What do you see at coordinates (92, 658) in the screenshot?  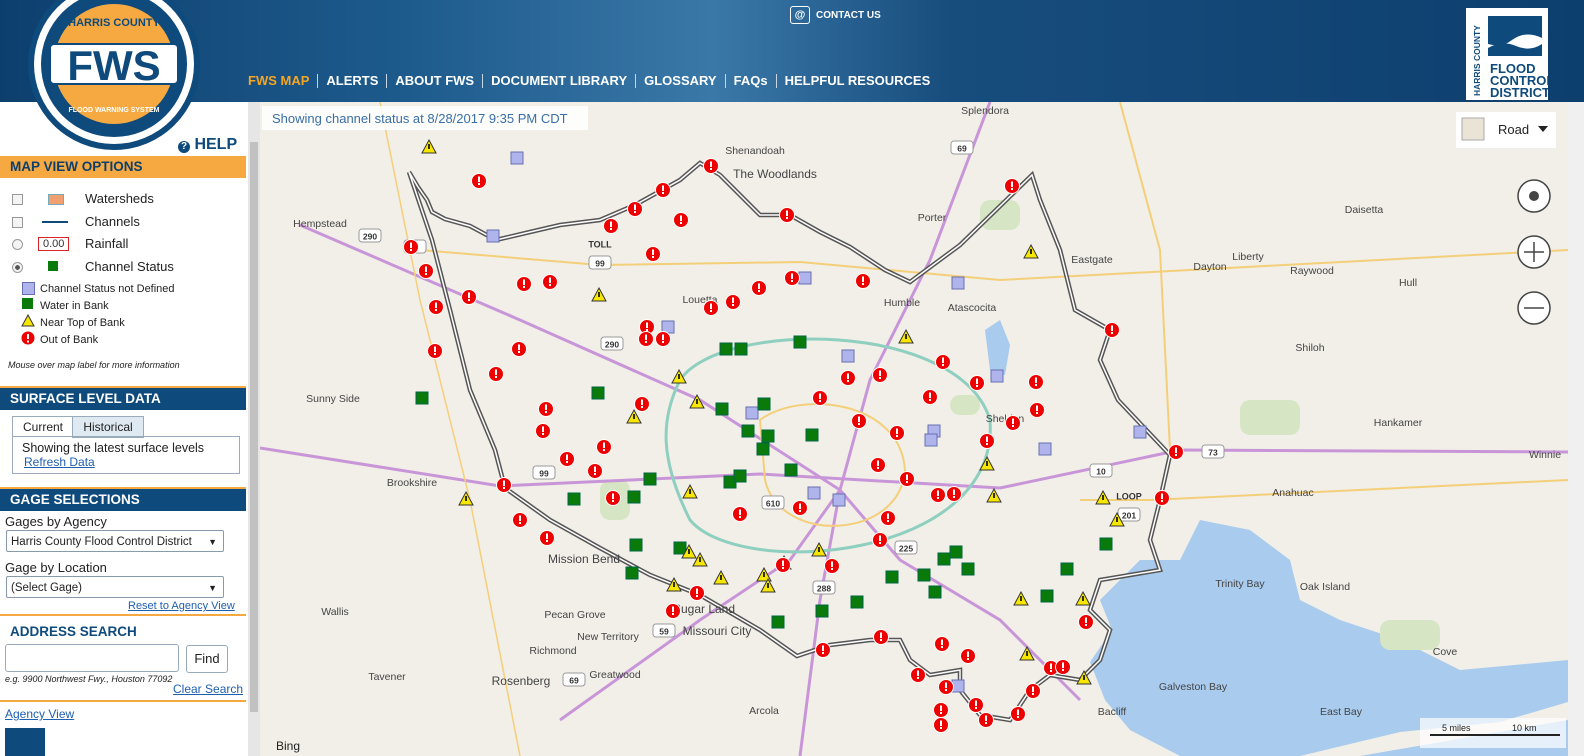 I see `address-input` at bounding box center [92, 658].